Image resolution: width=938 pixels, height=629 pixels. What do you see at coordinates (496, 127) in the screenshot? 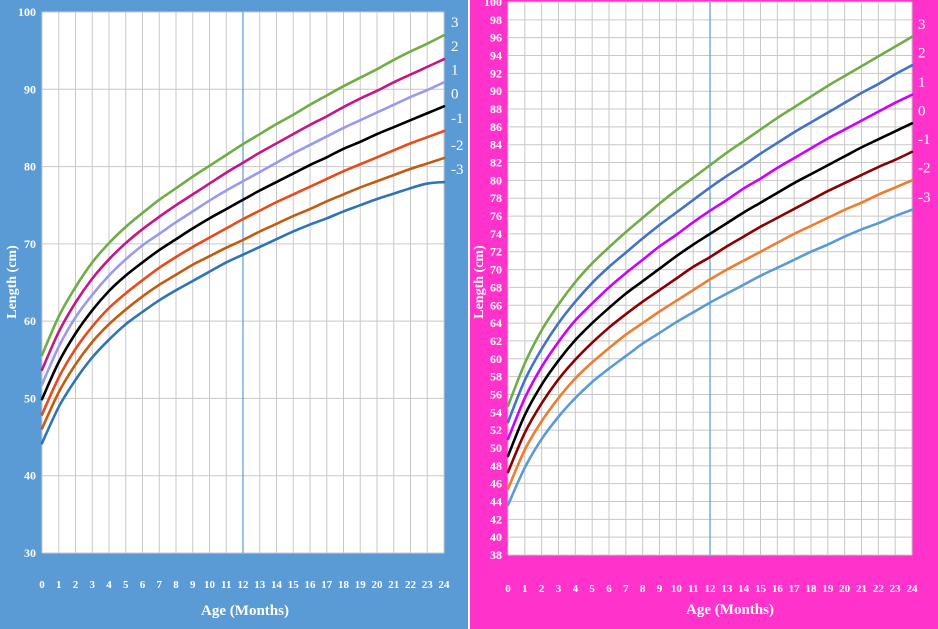
I see `y-tick-label: 86` at bounding box center [496, 127].